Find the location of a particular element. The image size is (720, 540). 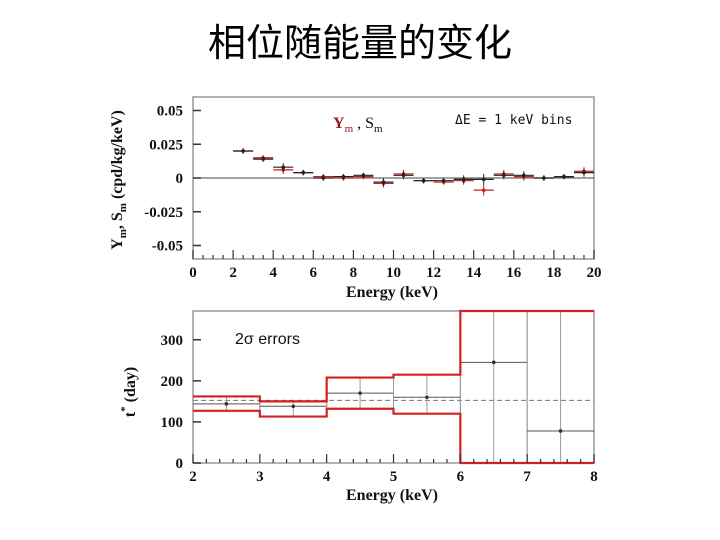

top-ytick-label: -0.05 is located at coordinates (167, 247).